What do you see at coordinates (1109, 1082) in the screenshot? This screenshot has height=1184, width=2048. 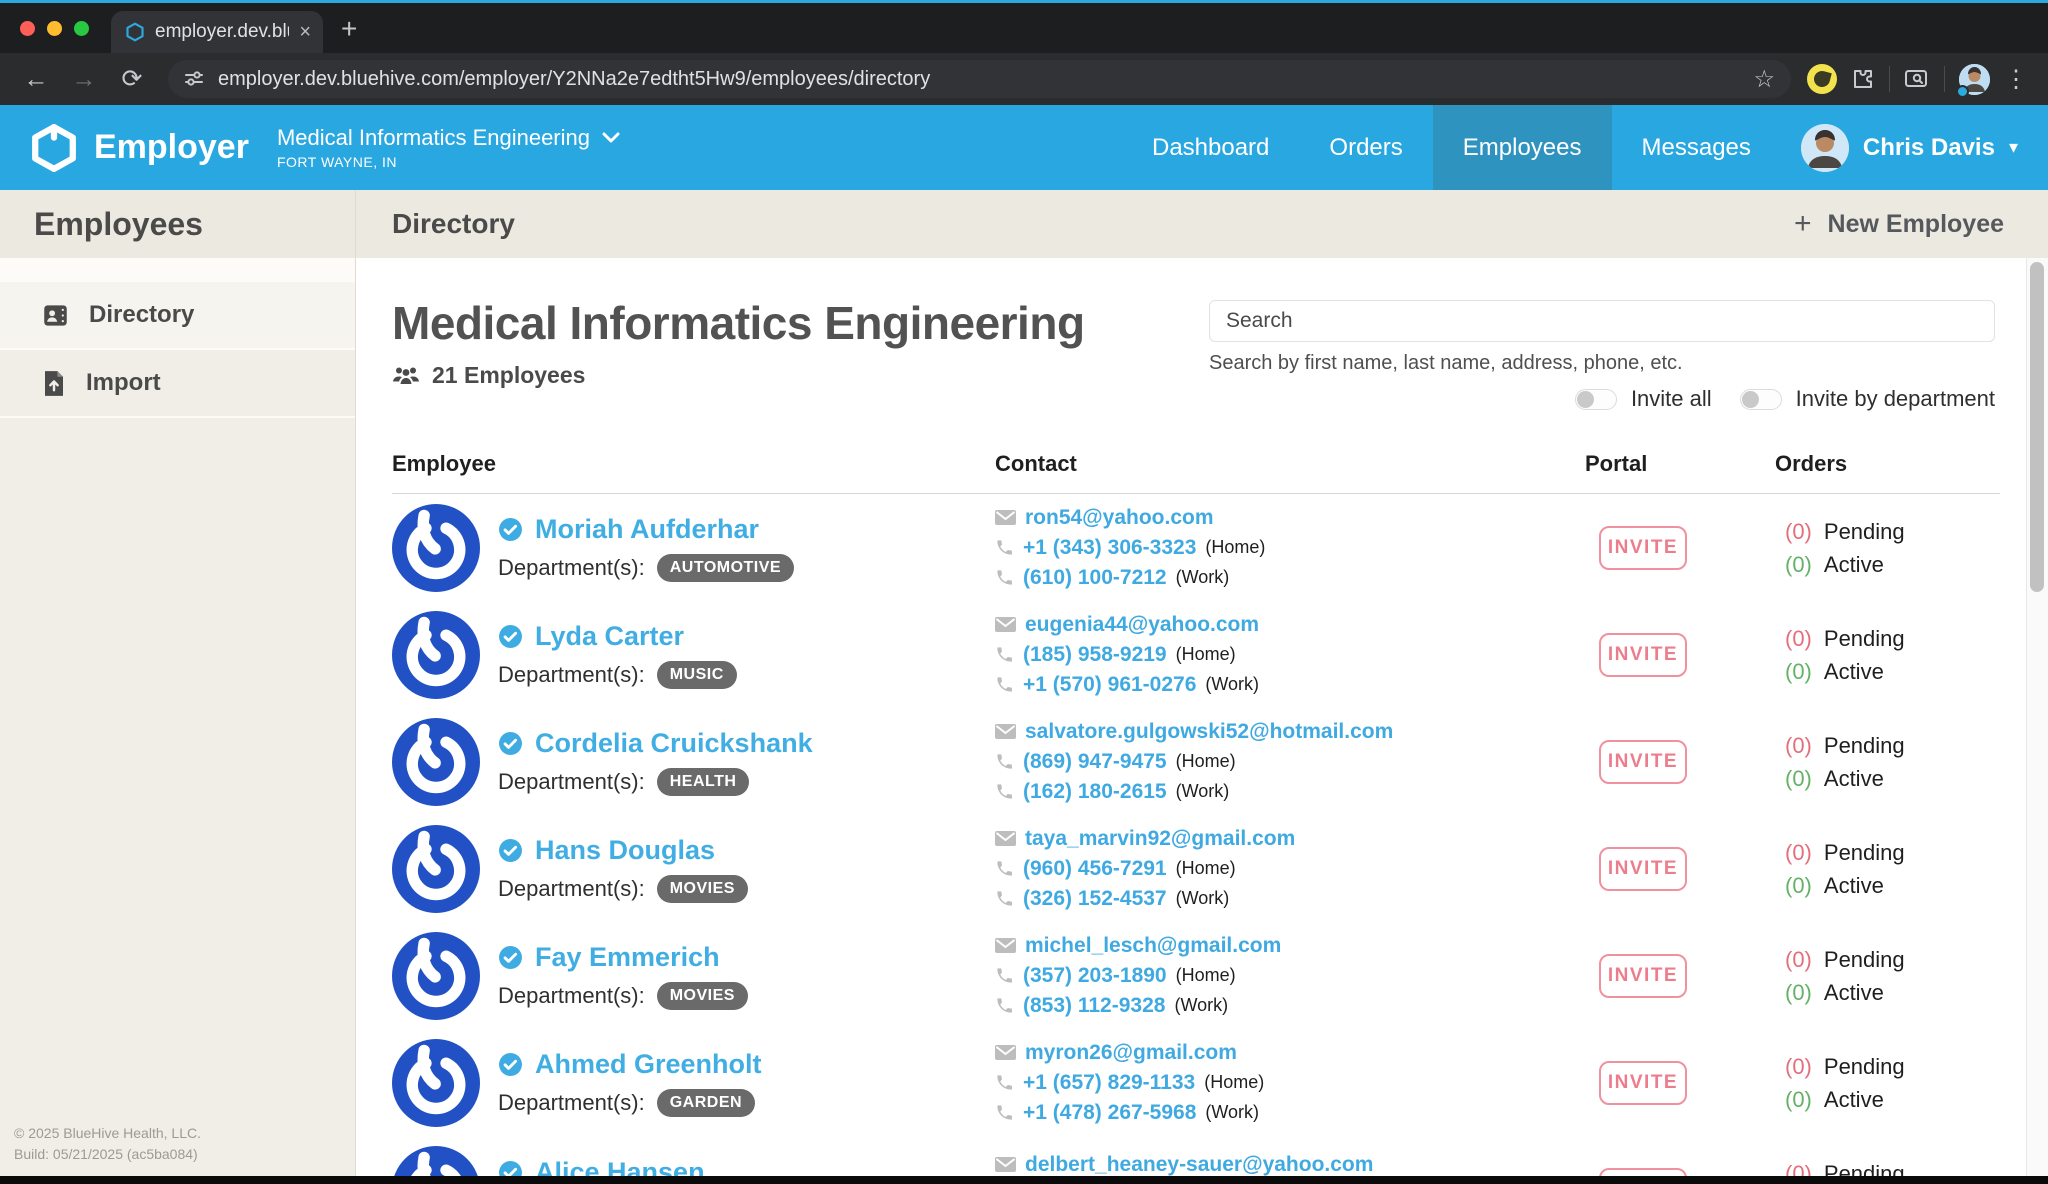 I see `phone-home-link: +1 (657) 829-1133` at bounding box center [1109, 1082].